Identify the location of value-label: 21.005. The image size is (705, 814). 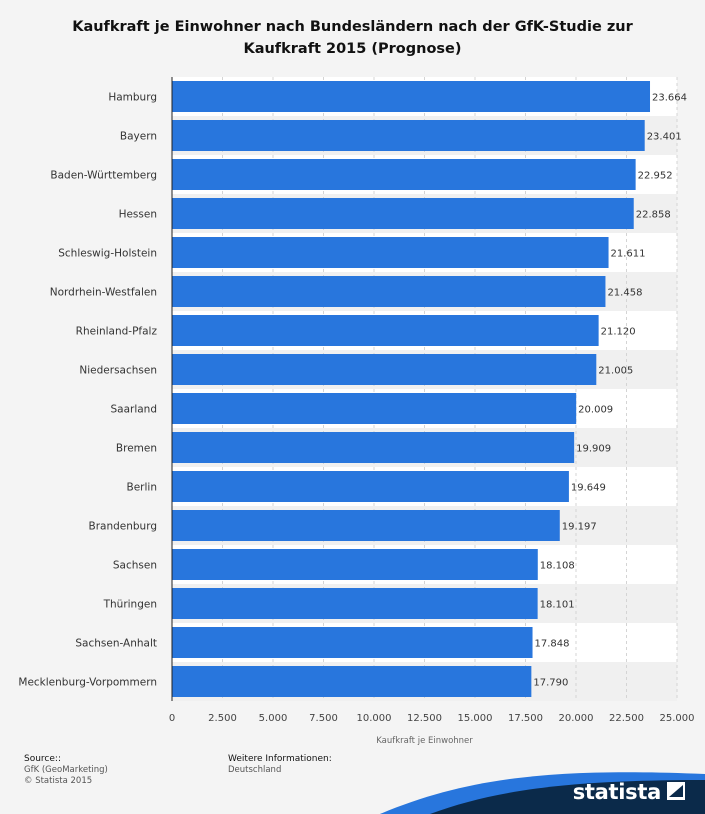
(615, 371).